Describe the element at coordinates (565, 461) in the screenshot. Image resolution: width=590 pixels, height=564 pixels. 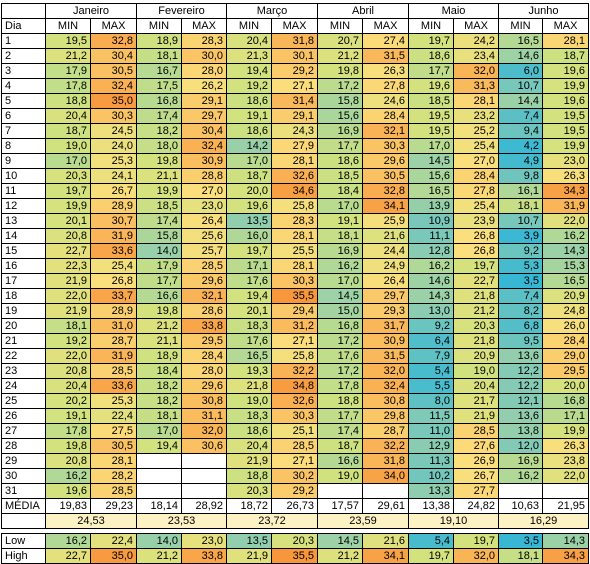
I see `max-value-cell: 23,8` at that location.